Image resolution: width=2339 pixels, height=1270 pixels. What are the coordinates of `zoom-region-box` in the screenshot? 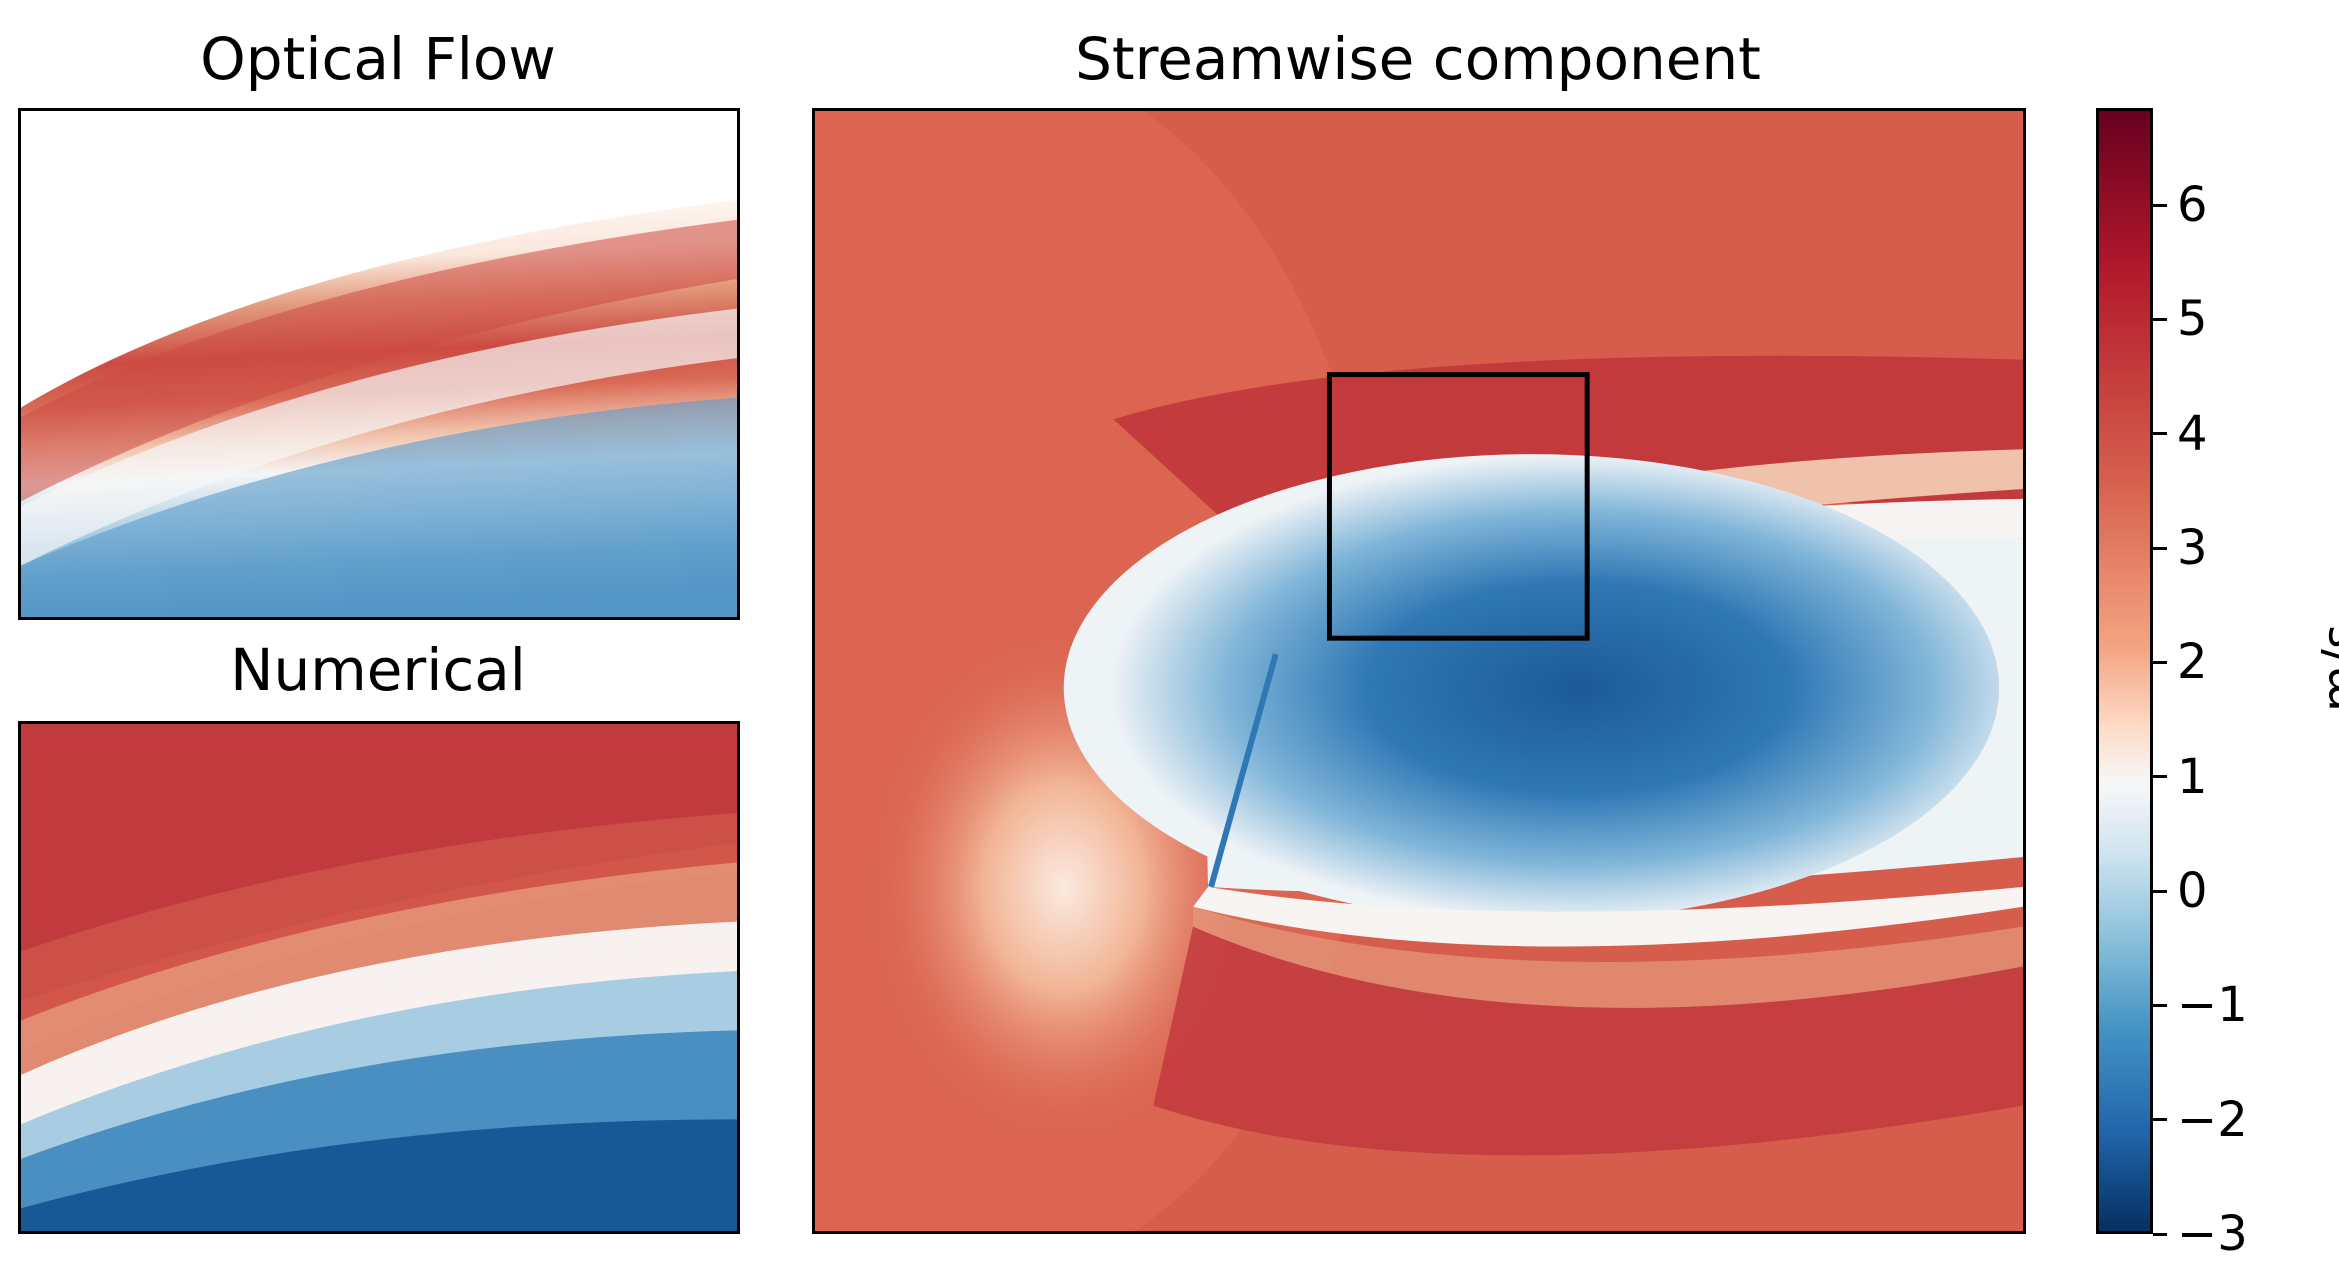 It's located at (1458, 506).